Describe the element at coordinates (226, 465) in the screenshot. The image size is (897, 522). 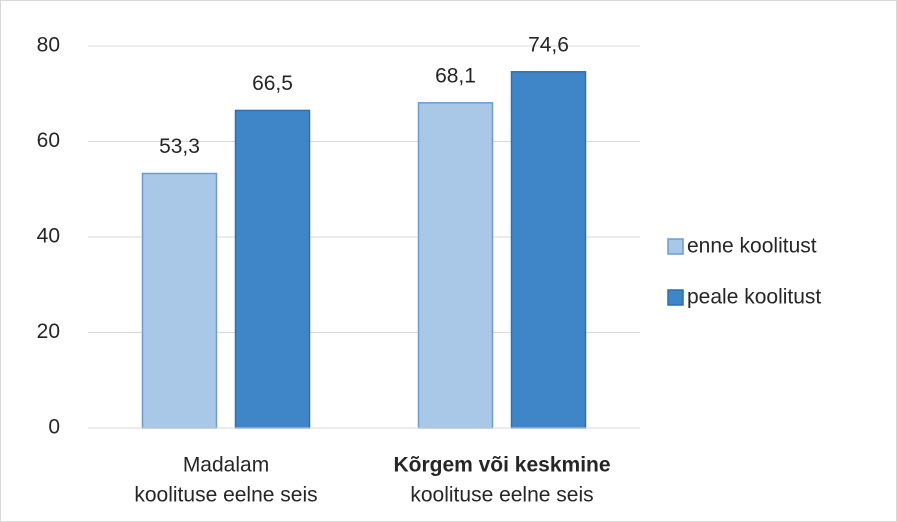
I see `x-tick-label: Madalam` at that location.